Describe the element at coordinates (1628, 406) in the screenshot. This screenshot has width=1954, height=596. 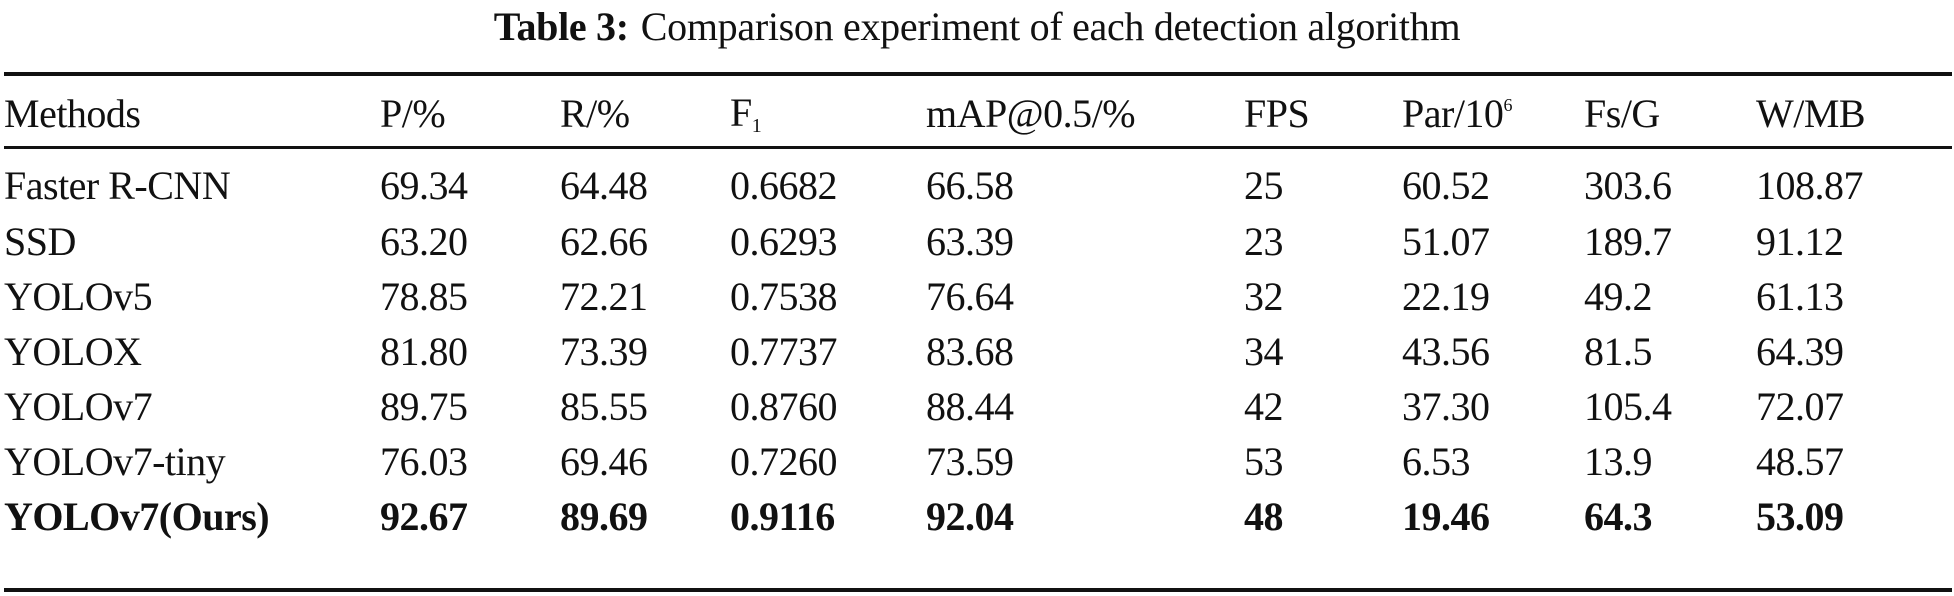
I see `cell-flops: 105.4` at that location.